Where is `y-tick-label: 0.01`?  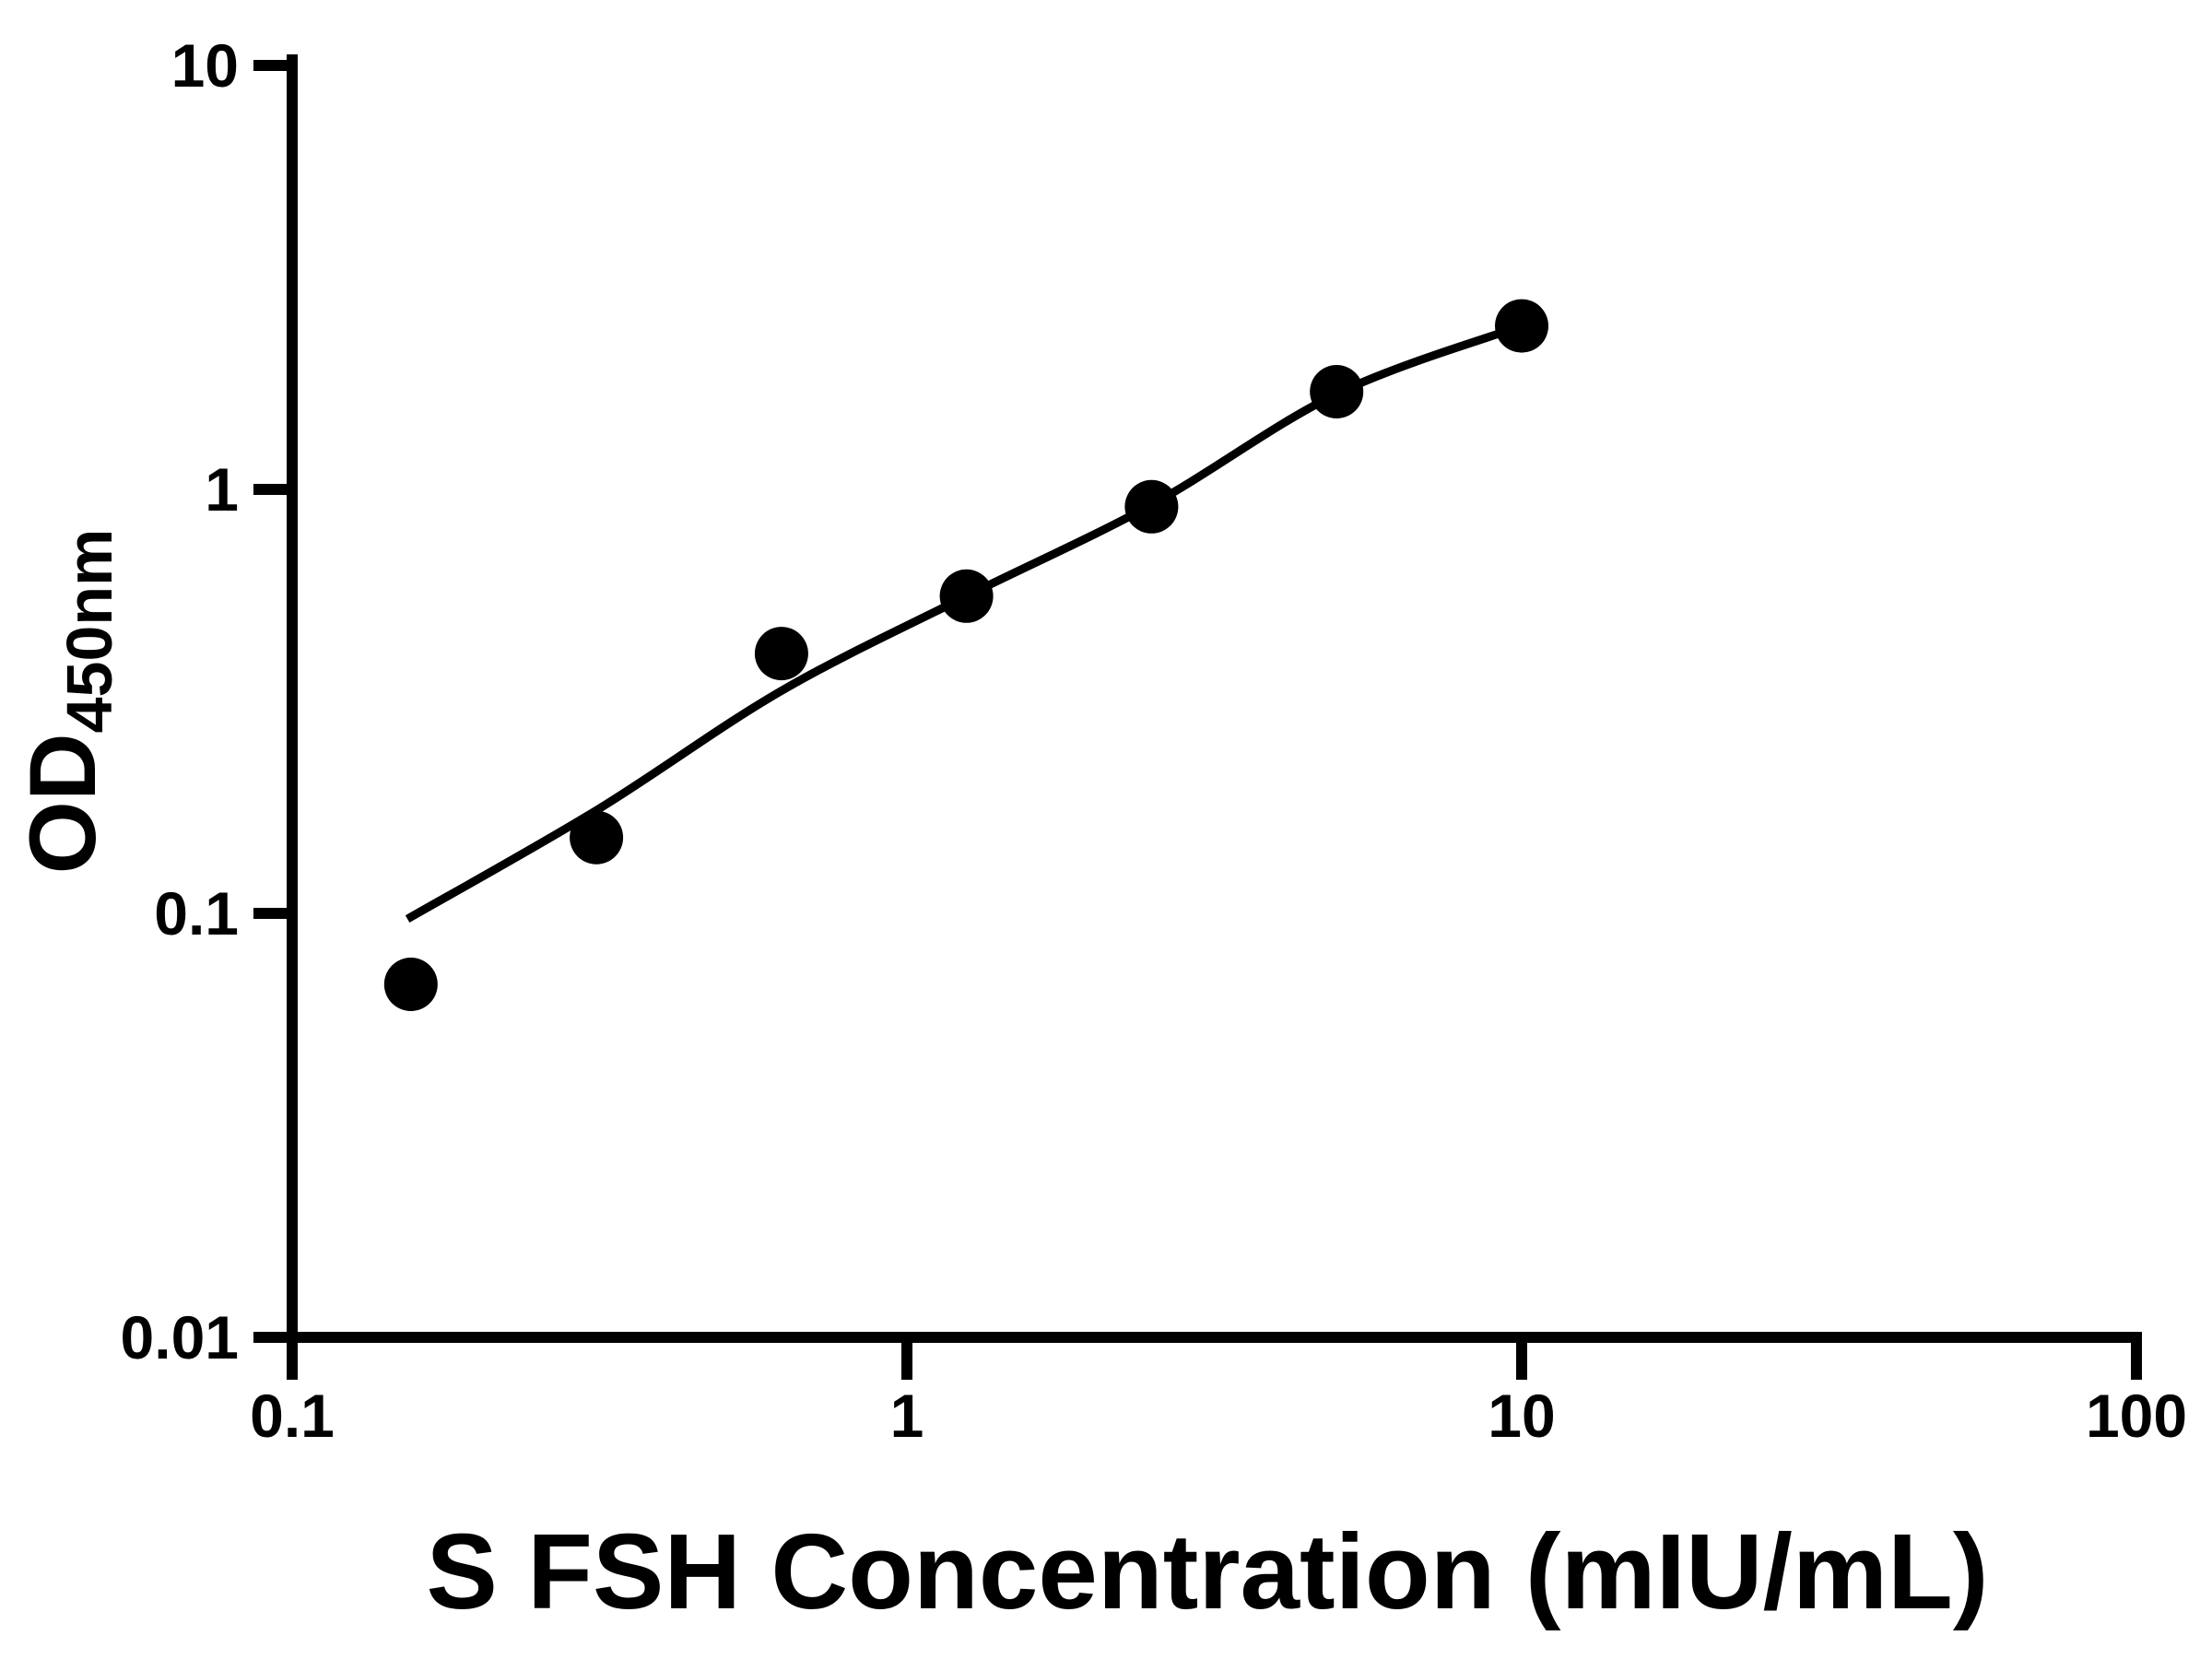 y-tick-label: 0.01 is located at coordinates (180, 1337).